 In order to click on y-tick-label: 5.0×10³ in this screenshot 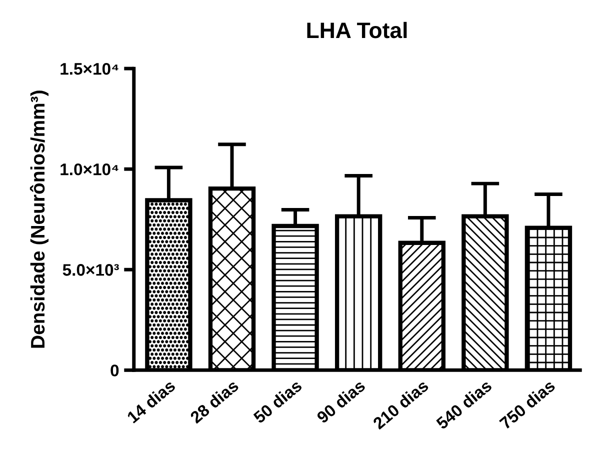, I will do `click(90, 270)`.